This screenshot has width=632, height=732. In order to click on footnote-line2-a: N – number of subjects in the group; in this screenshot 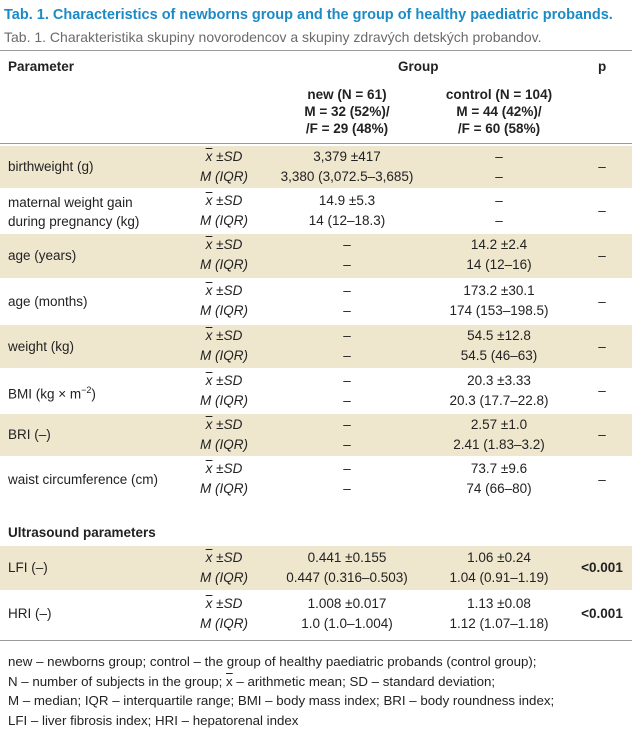, I will do `click(117, 681)`.